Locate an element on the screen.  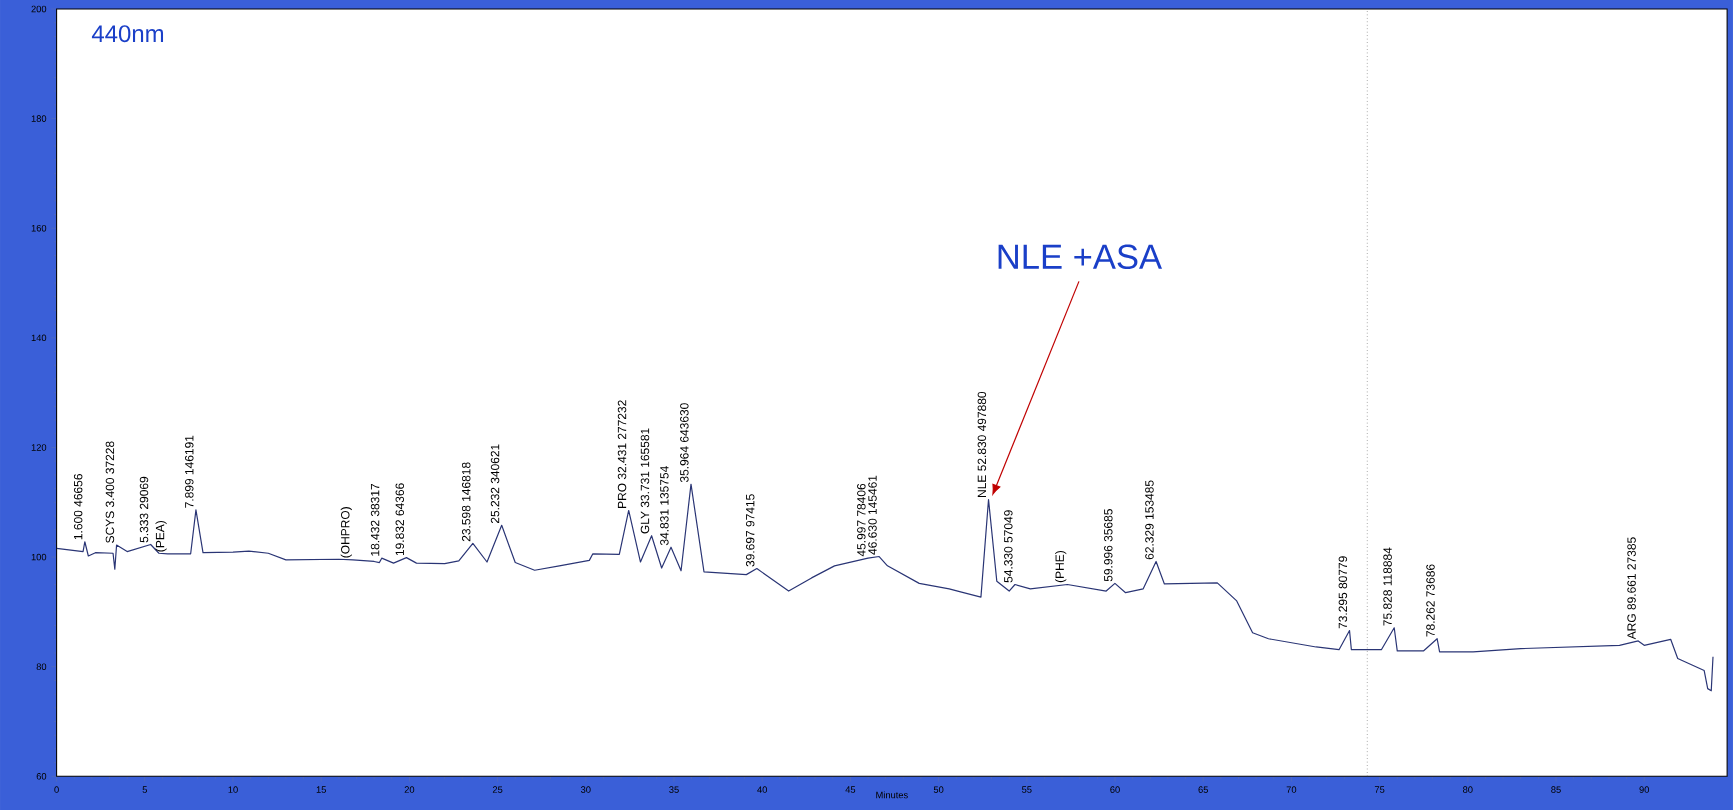
text: 440nm is located at coordinates (127, 33).